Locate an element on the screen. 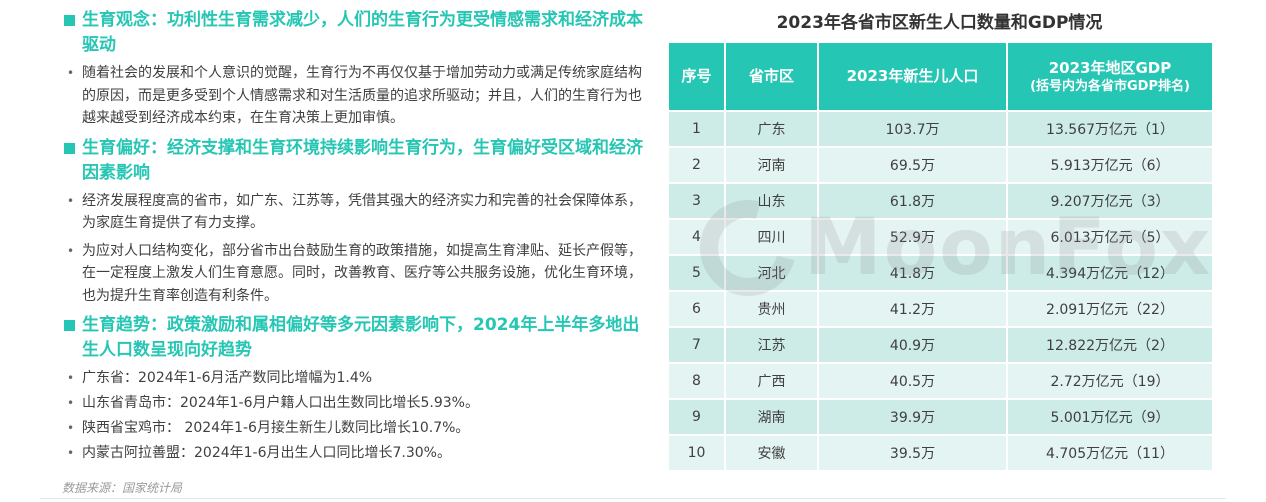 The height and width of the screenshot is (502, 1266). table-row: 4 四川 52.9万 6.013万亿元（5） is located at coordinates (940, 237).